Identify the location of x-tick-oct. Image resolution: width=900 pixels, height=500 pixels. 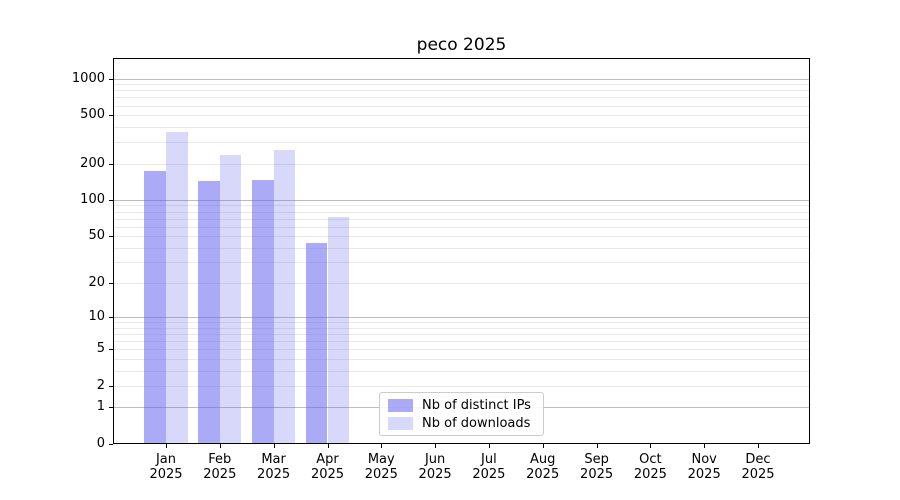
(651, 446).